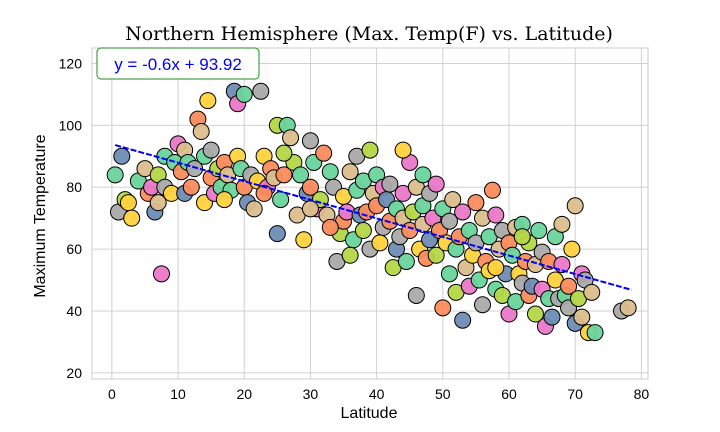 The width and height of the screenshot is (720, 432). I want to click on equation-box, so click(178, 63).